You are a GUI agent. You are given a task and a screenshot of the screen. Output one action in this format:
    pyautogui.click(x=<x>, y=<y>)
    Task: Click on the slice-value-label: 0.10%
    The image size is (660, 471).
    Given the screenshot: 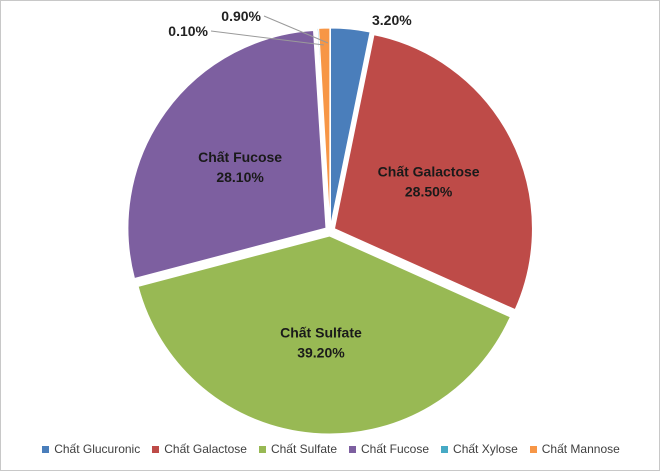 What is the action you would take?
    pyautogui.click(x=188, y=31)
    